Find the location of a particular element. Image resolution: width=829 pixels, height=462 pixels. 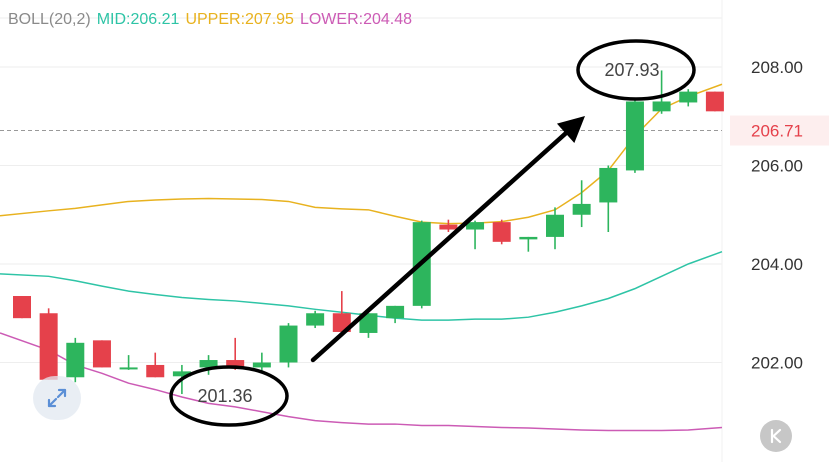

k-line-icon is located at coordinates (776, 436).